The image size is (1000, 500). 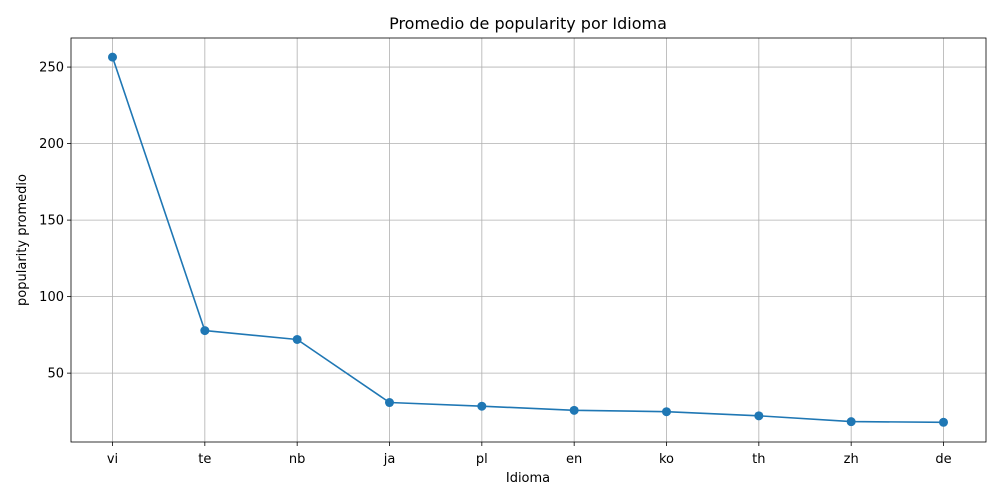 What do you see at coordinates (574, 459) in the screenshot?
I see `x-tick-label-en: en` at bounding box center [574, 459].